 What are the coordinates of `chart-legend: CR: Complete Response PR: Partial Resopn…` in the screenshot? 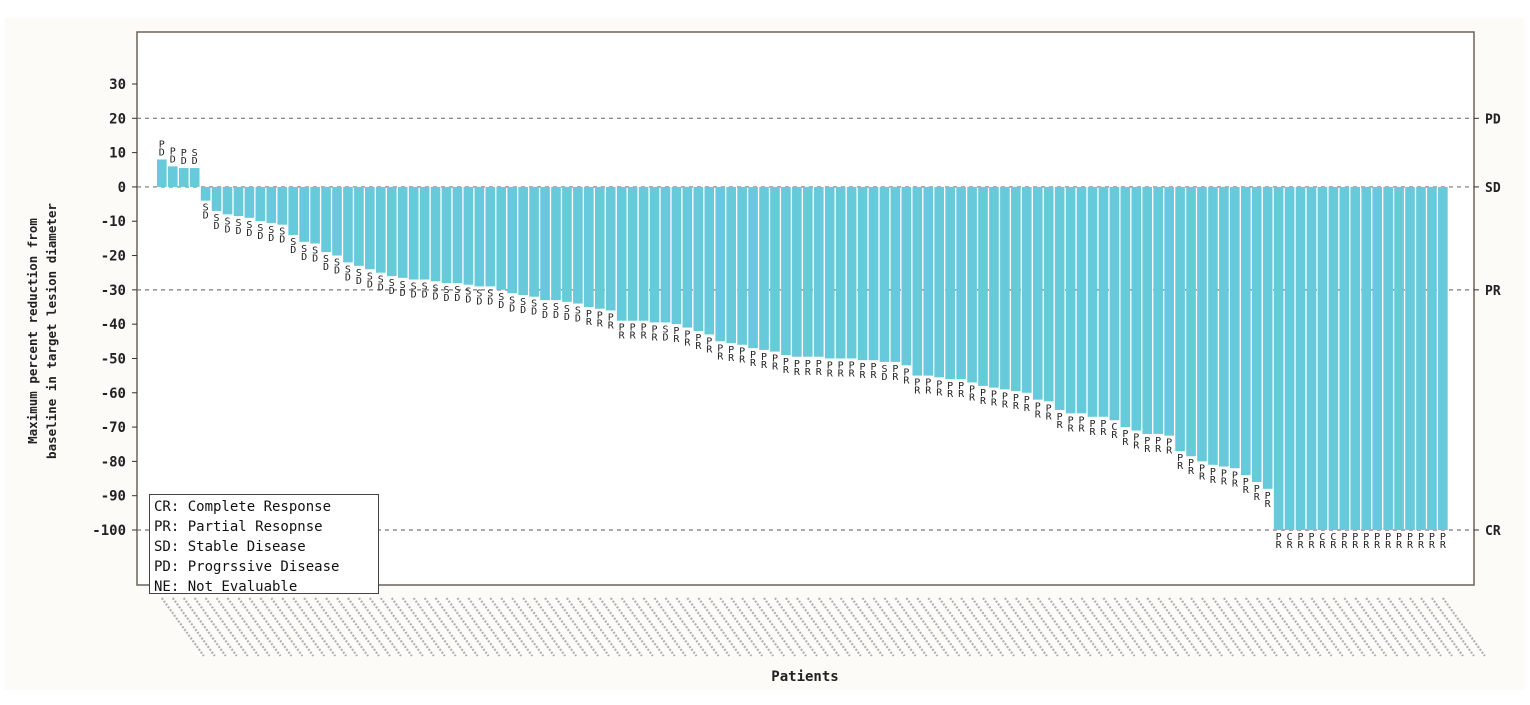 It's located at (264, 544).